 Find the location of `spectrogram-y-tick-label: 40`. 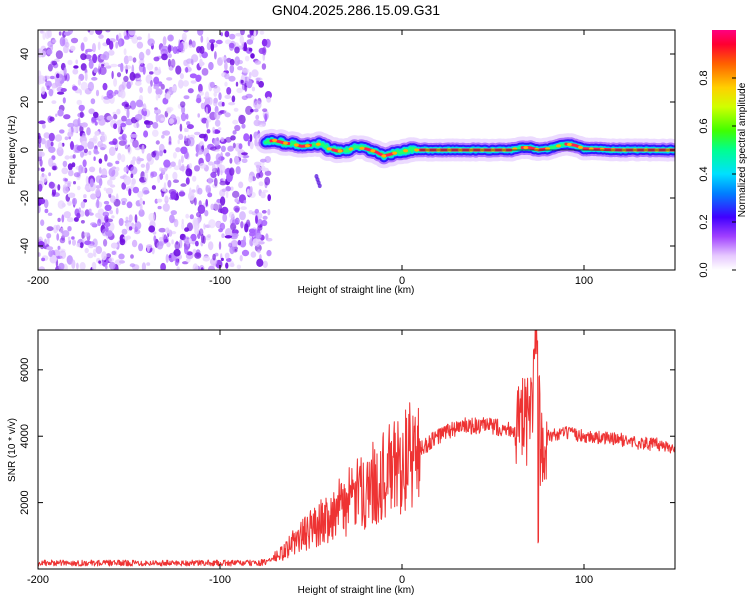

spectrogram-y-tick-label: 40 is located at coordinates (25, 54).